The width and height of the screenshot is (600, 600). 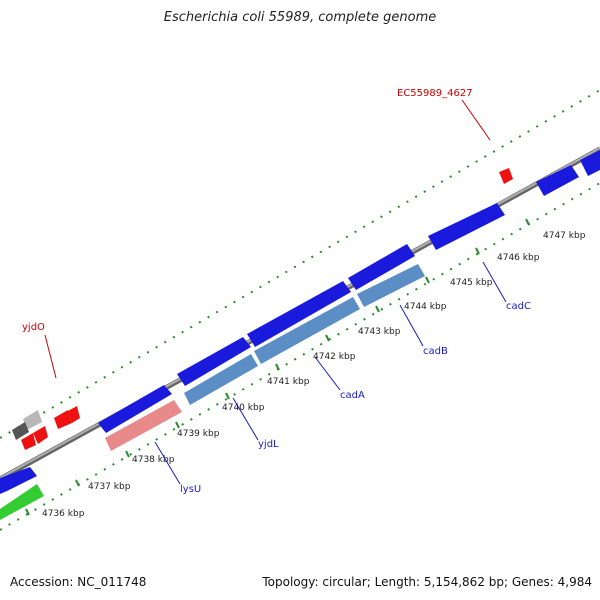 I want to click on gene-label-cadA: cadA, so click(x=352, y=395).